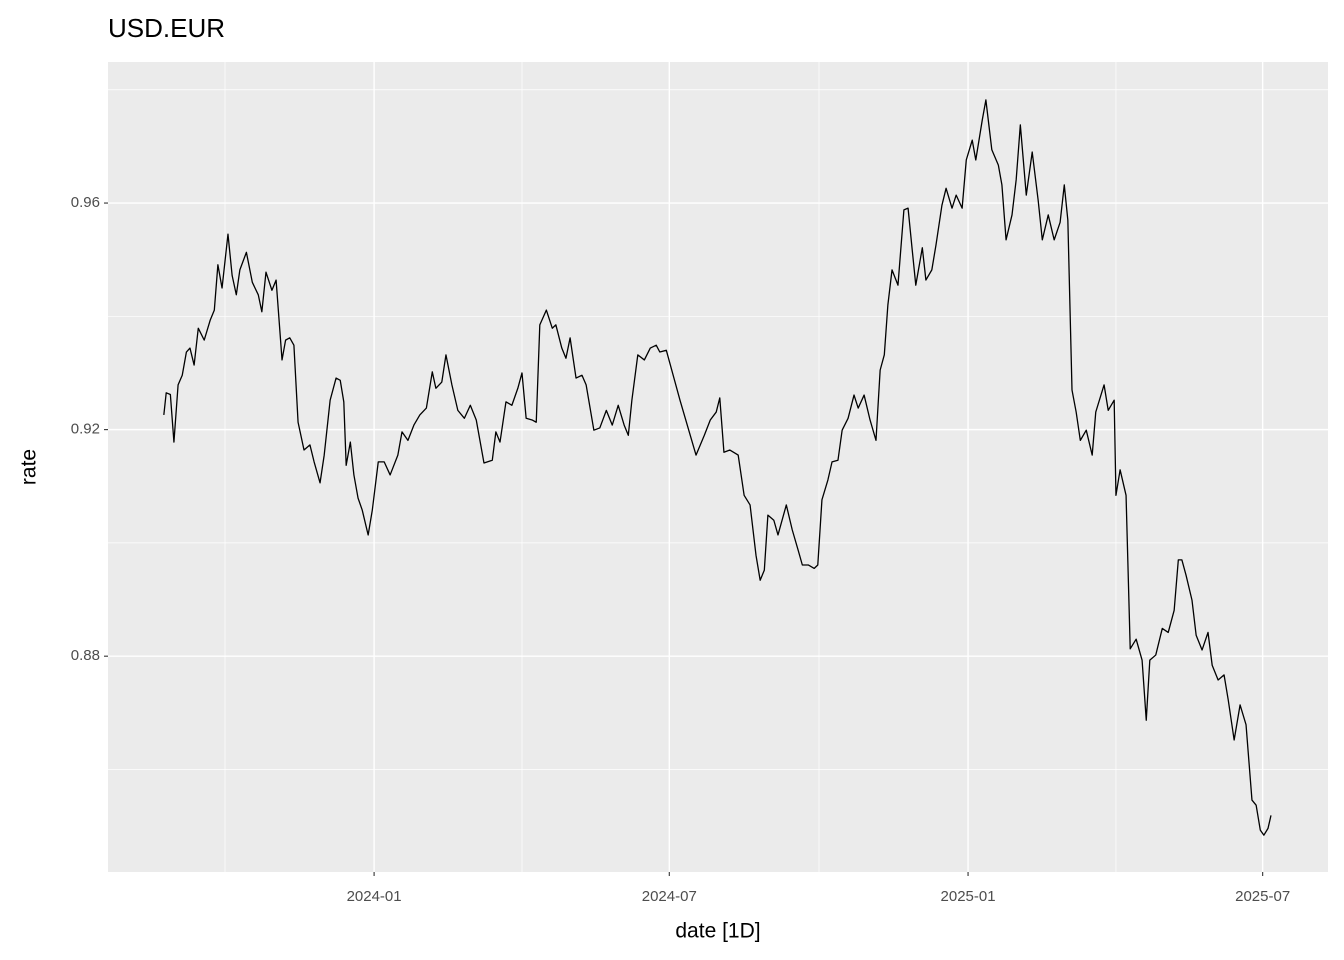  Describe the element at coordinates (1262, 896) in the screenshot. I see `x-tick-label: 2025-07` at that location.